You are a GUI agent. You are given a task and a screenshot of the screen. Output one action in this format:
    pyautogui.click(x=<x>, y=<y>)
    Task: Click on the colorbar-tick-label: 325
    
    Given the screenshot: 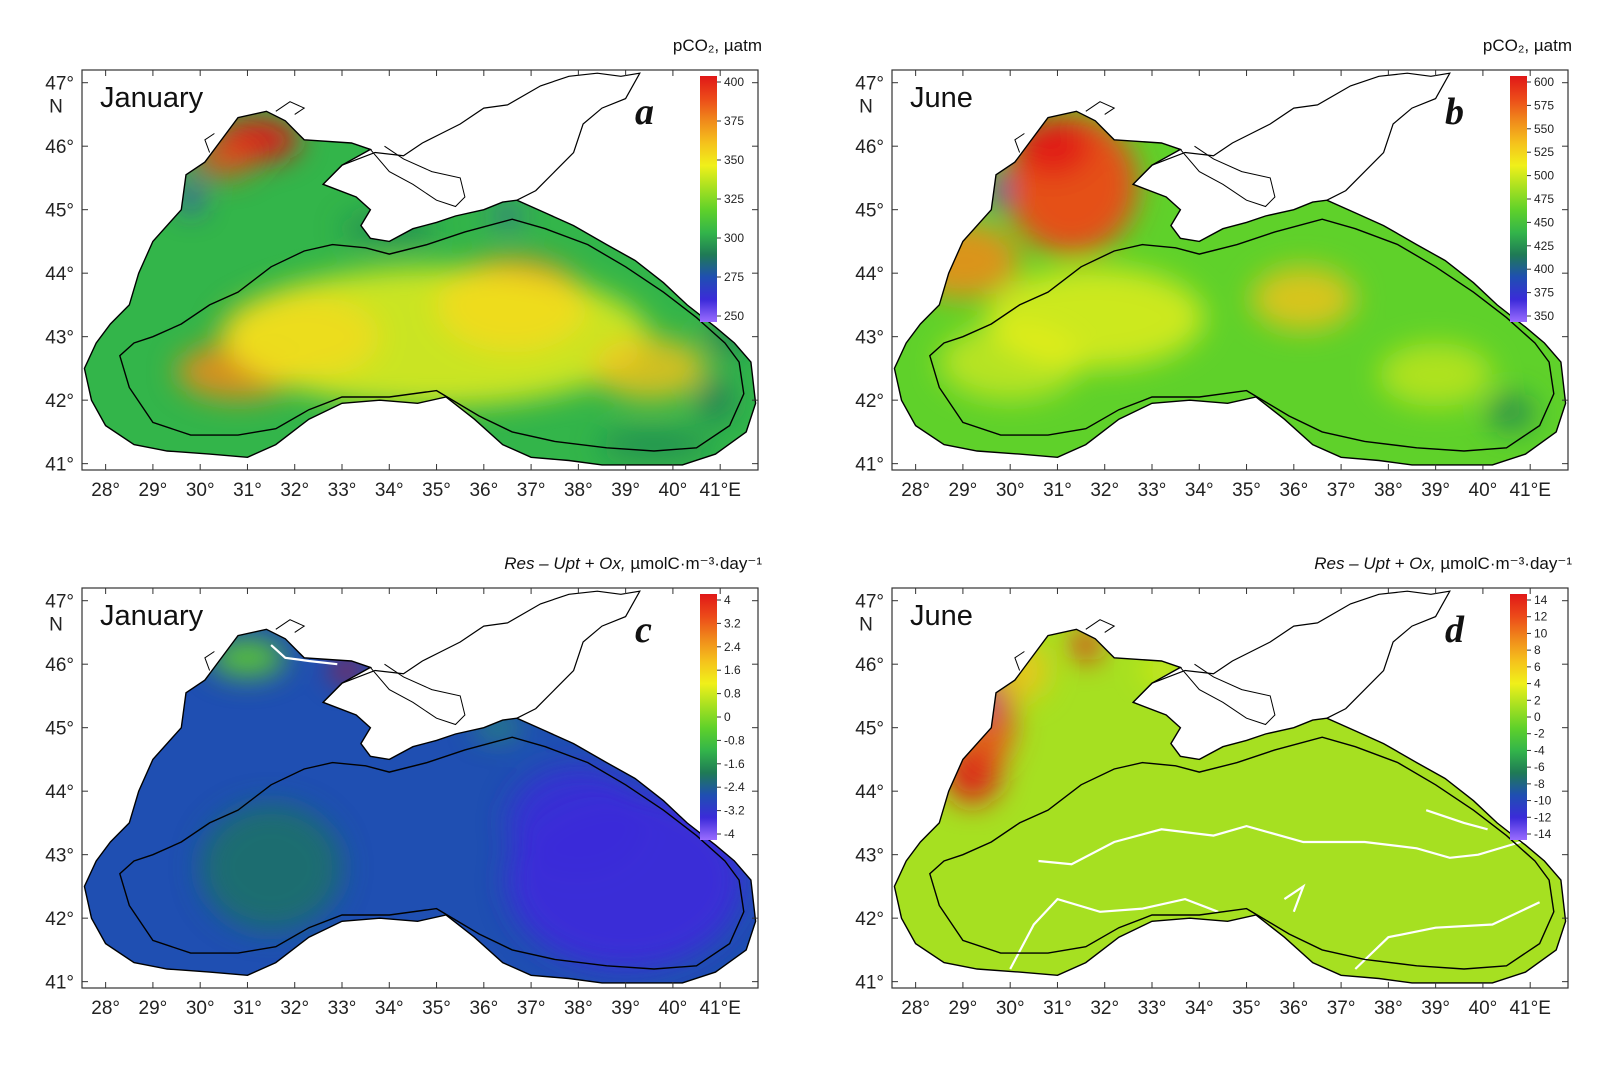 What is the action you would take?
    pyautogui.click(x=734, y=199)
    